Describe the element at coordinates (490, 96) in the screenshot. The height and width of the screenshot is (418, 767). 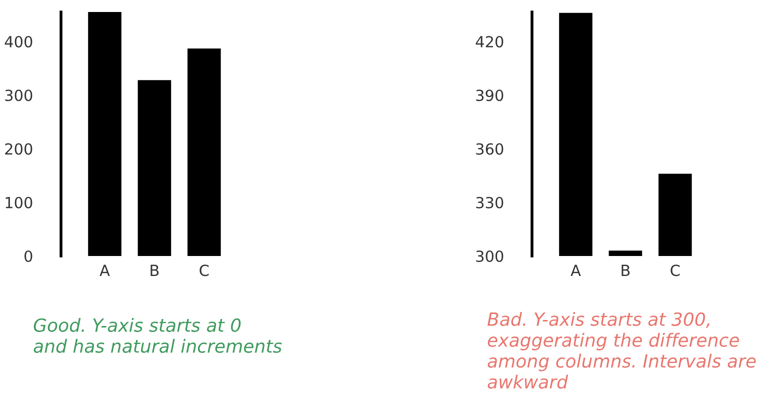
I see `y-tick-label: 390` at that location.